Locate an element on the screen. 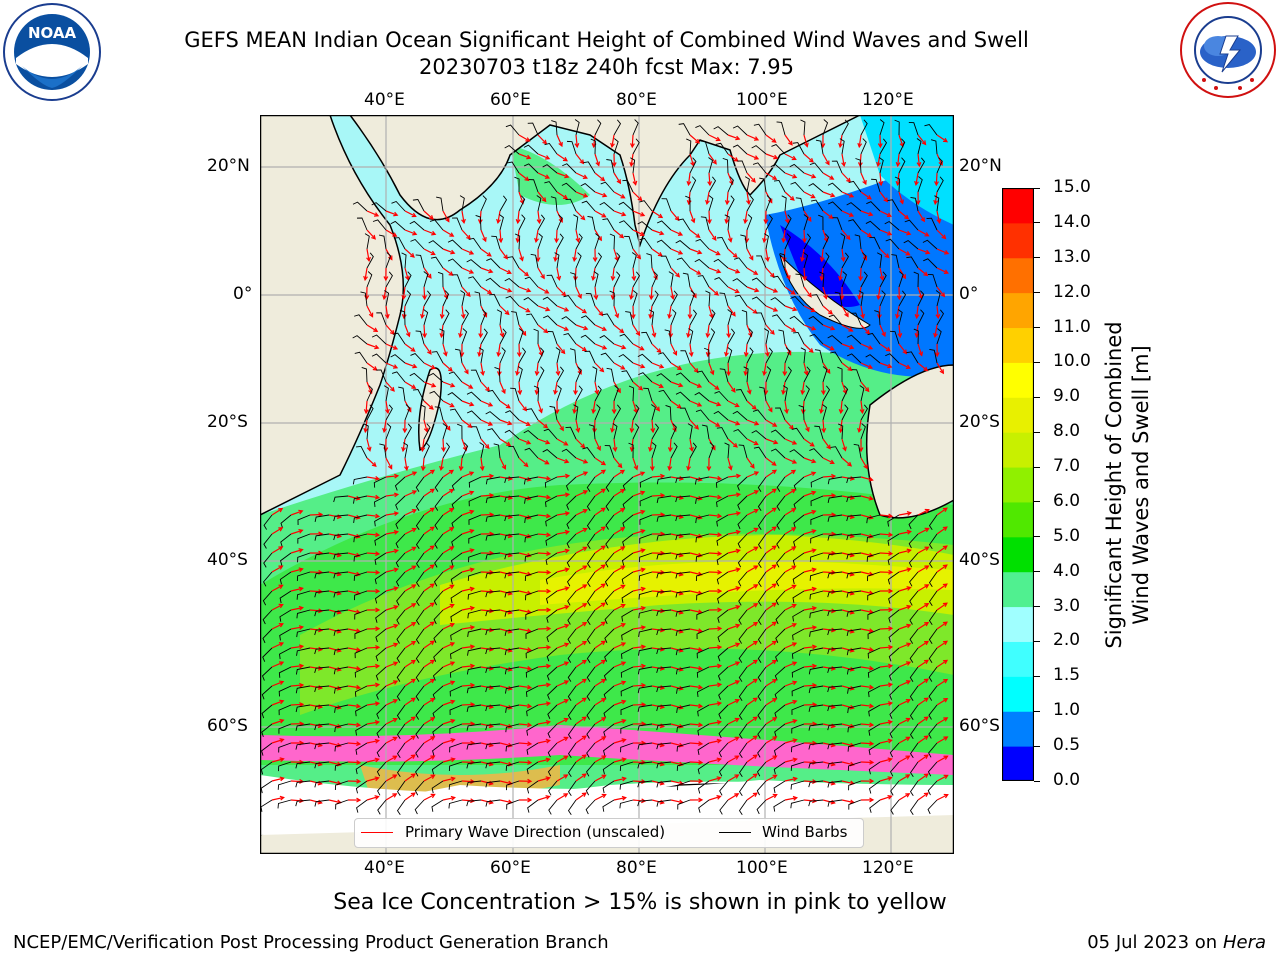  colorbar-segment is located at coordinates (1018, 310).